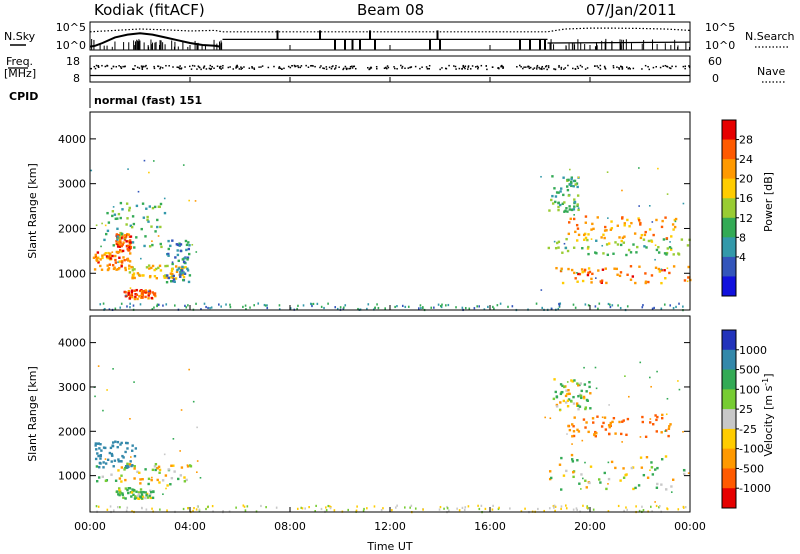  I want to click on velocity-colorbar-label: -1000, so click(755, 488).